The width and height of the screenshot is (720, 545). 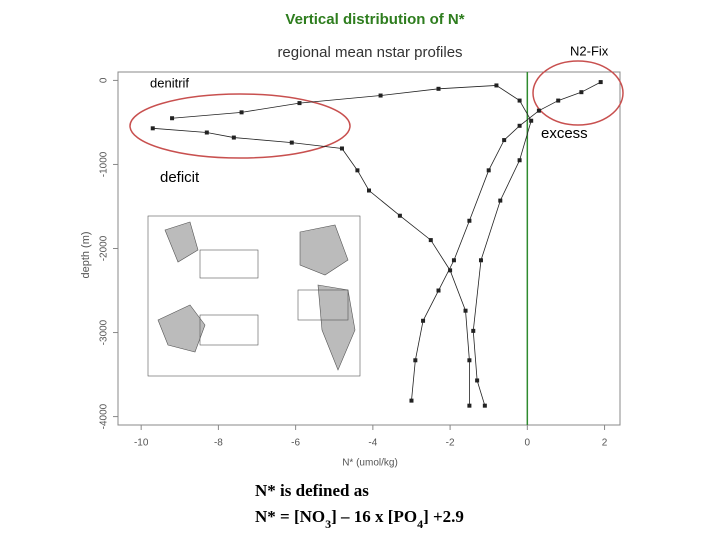 I want to click on definition-line: N* is defined as, so click(x=312, y=490).